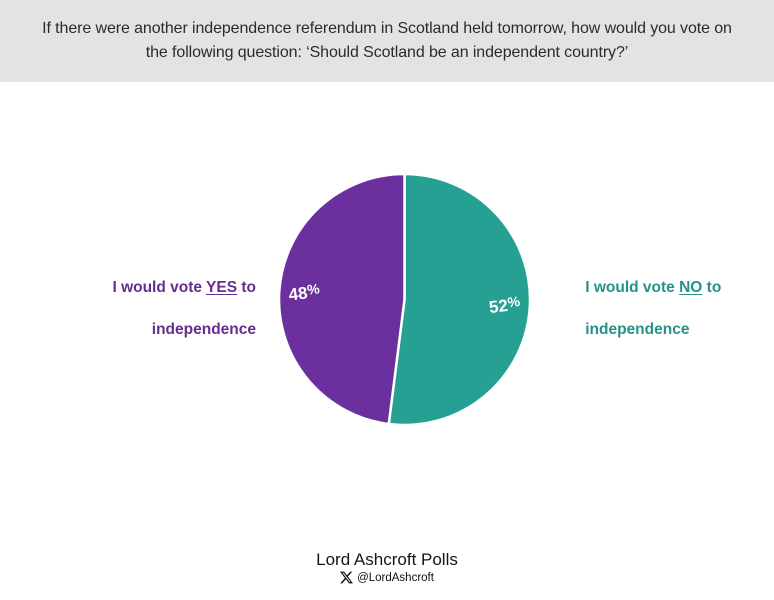  I want to click on label-yes-line2: independence, so click(203, 329).